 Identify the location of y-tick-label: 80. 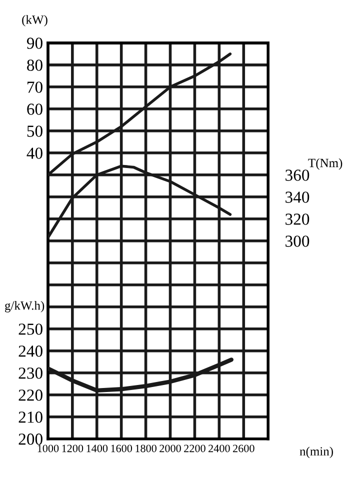
(34, 65).